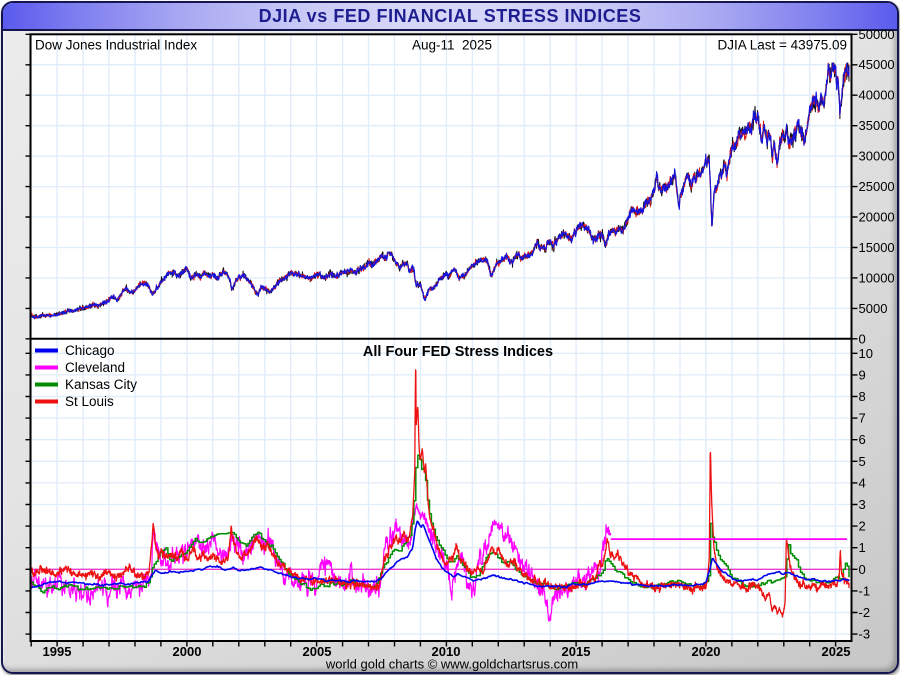 Image resolution: width=900 pixels, height=675 pixels. What do you see at coordinates (57, 651) in the screenshot?
I see `svg-text: 1995` at bounding box center [57, 651].